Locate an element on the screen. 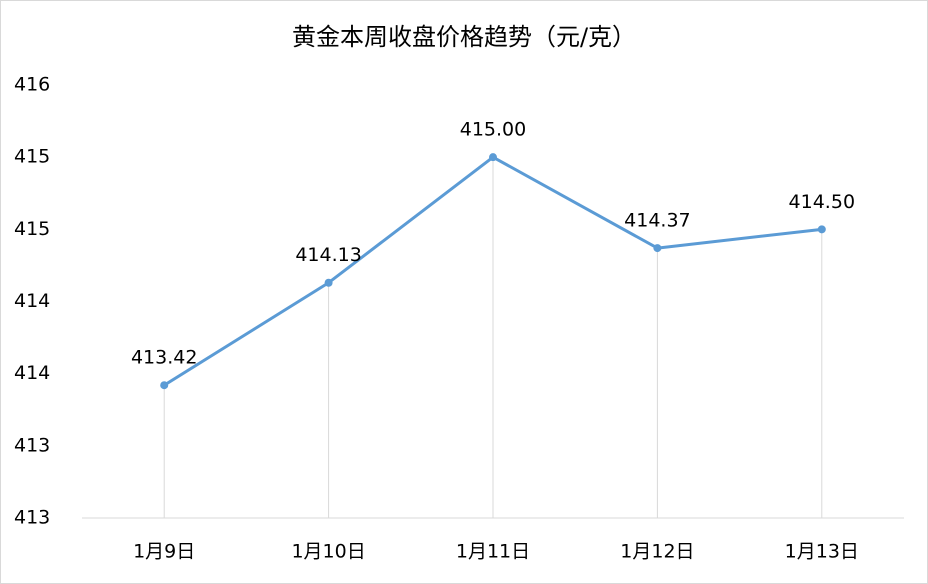  x-tick-label: 1月11日 is located at coordinates (493, 552).